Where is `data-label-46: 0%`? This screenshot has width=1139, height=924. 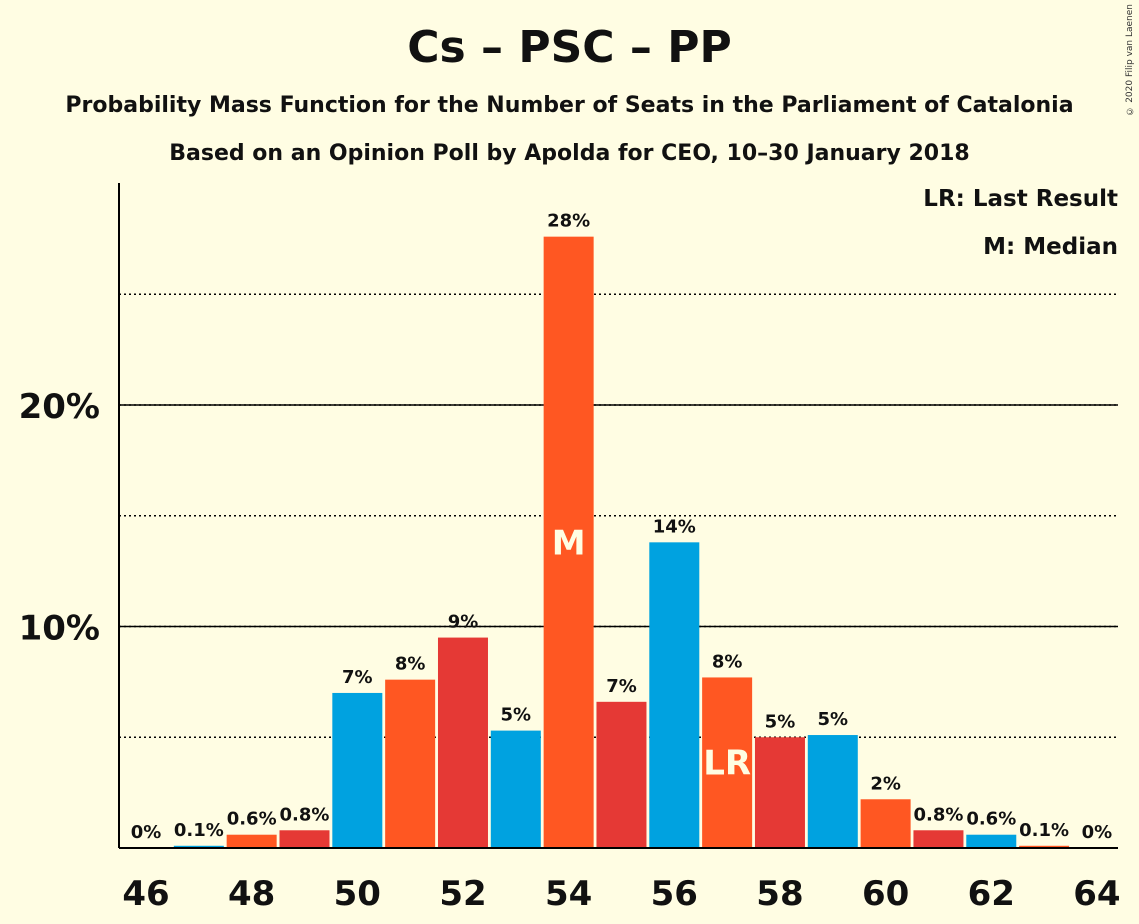
data-label-46: 0% is located at coordinates (146, 832).